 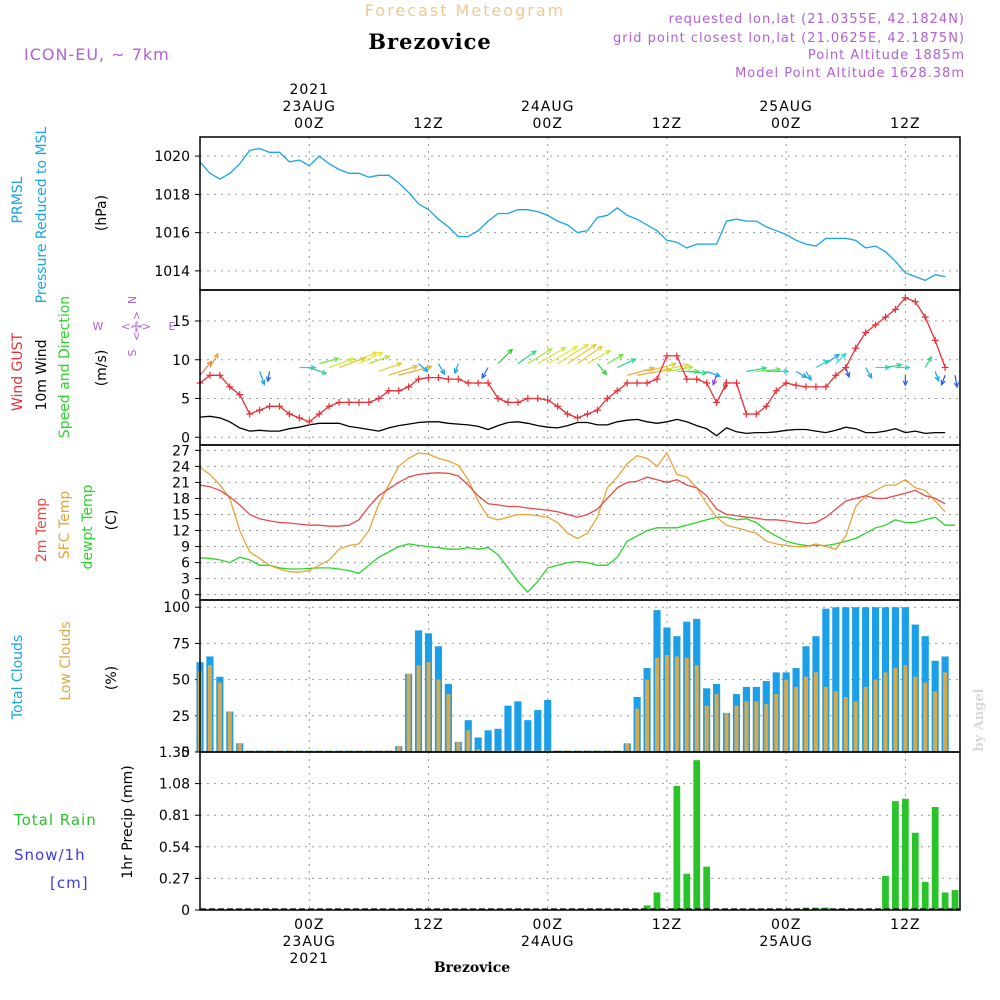 What do you see at coordinates (181, 532) in the screenshot?
I see `y-tick-label: 12` at bounding box center [181, 532].